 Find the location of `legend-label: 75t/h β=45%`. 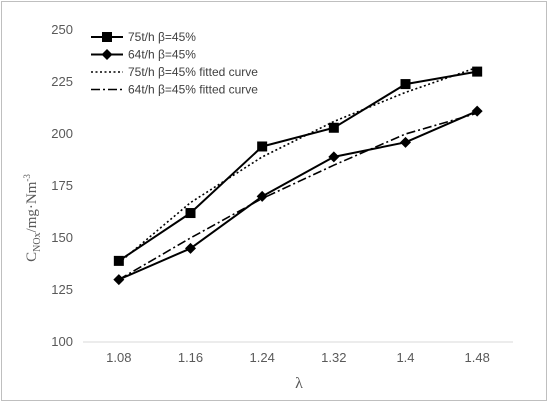

legend-label: 75t/h β=45% is located at coordinates (162, 37).